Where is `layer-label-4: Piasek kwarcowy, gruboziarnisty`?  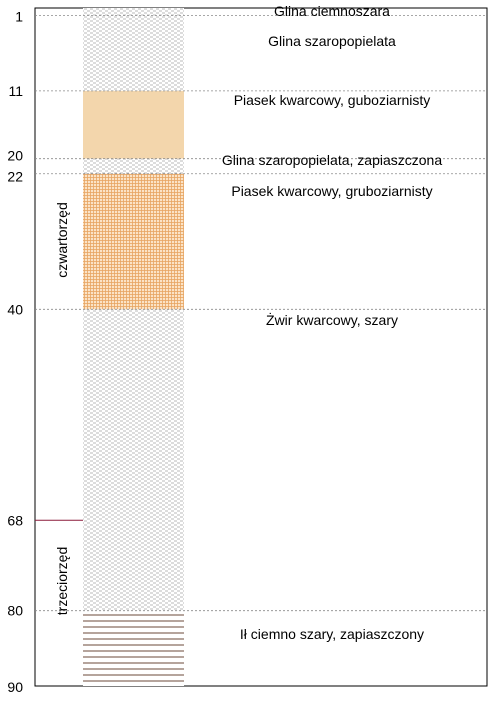
layer-label-4: Piasek kwarcowy, gruboziarnisty is located at coordinates (331, 191).